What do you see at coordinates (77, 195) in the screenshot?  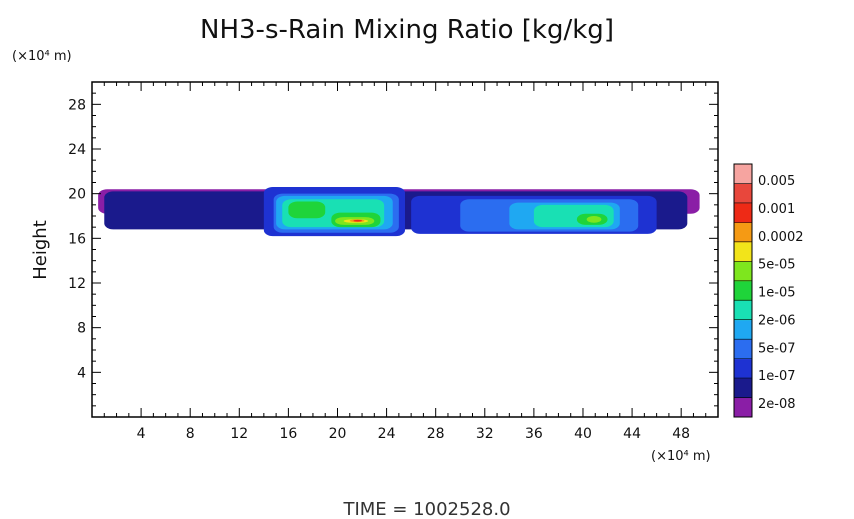 I see `y-tick-label: 20` at bounding box center [77, 195].